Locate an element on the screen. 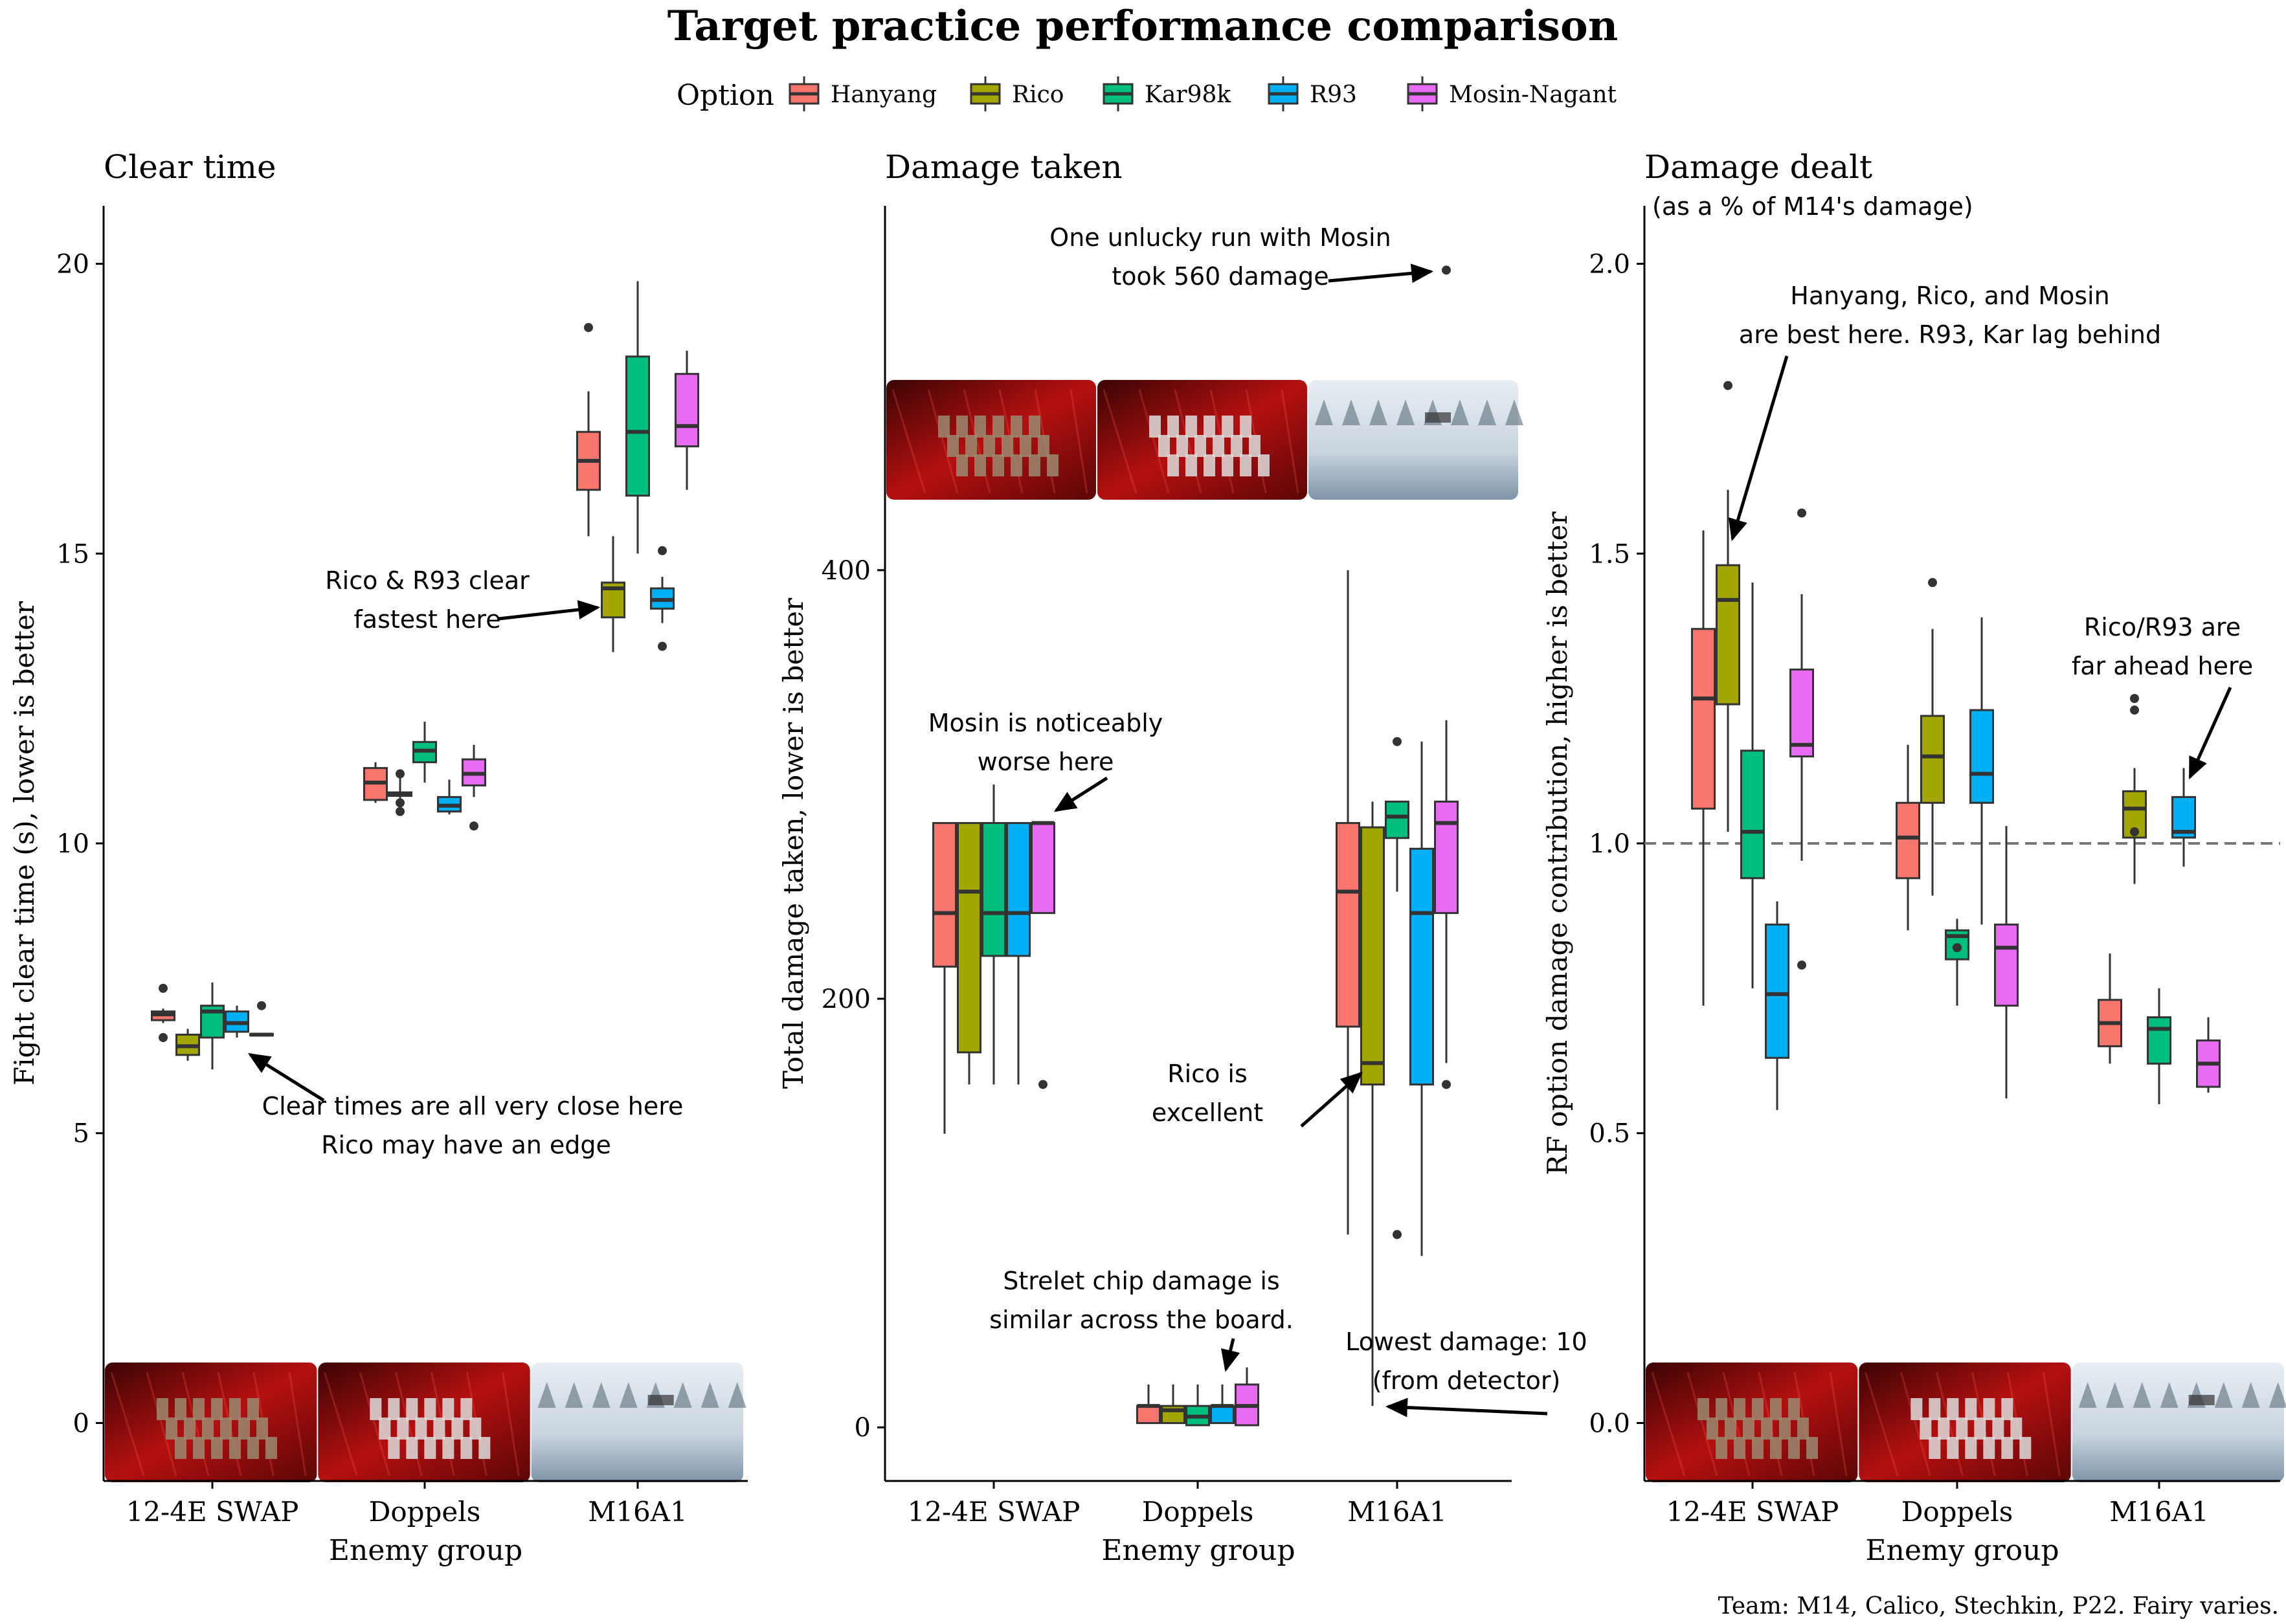 The height and width of the screenshot is (1624, 2286). annotation-text: Rico & R93 clear is located at coordinates (427, 581).